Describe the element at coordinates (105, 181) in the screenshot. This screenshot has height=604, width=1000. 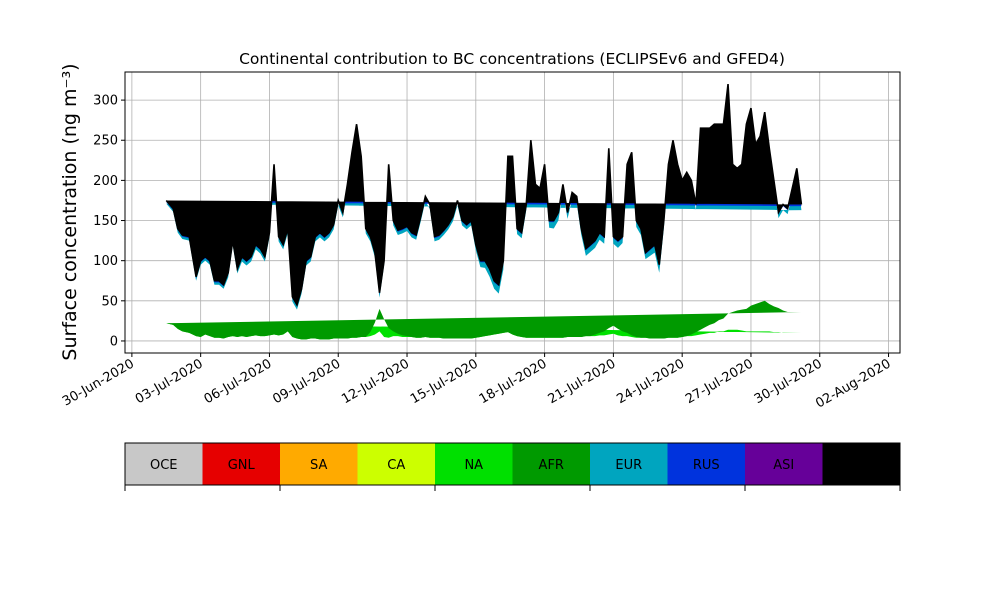
I see `y-tick-label: 200` at that location.